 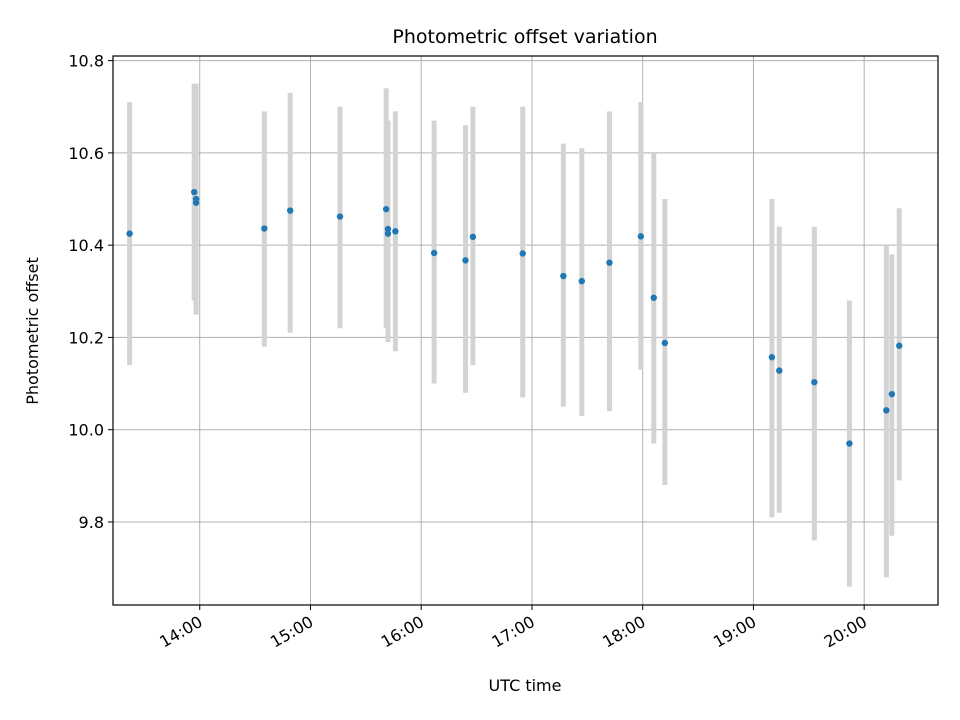 What do you see at coordinates (525, 685) in the screenshot?
I see `x-axis-label: UTC time` at bounding box center [525, 685].